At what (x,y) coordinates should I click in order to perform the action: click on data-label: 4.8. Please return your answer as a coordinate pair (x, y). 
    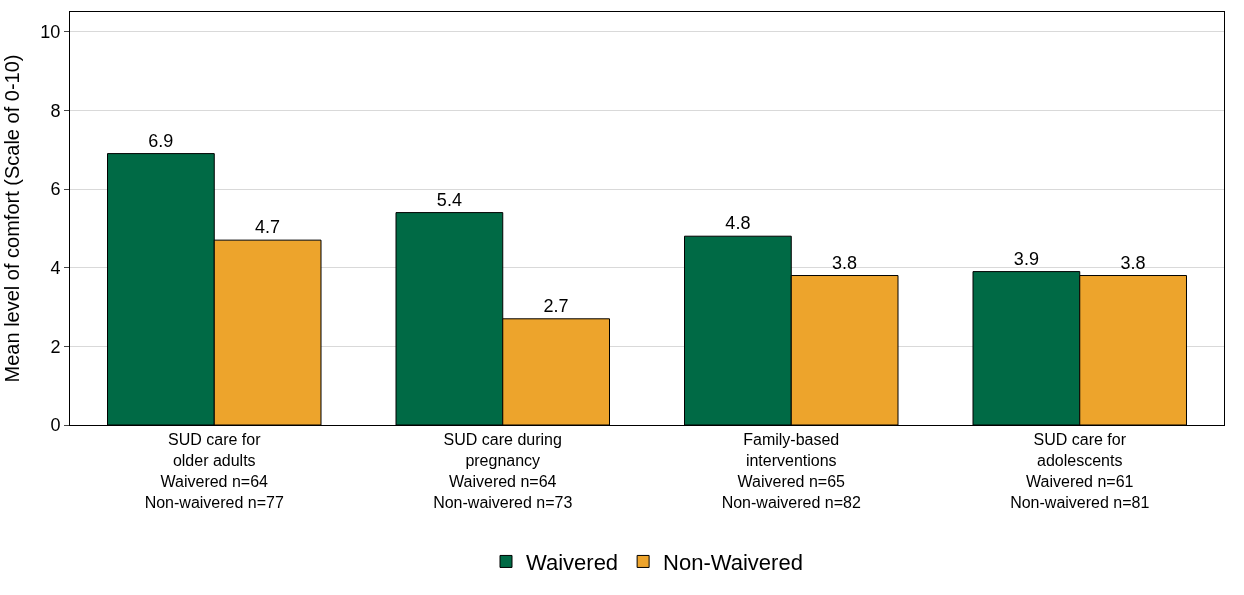
    Looking at the image, I should click on (738, 223).